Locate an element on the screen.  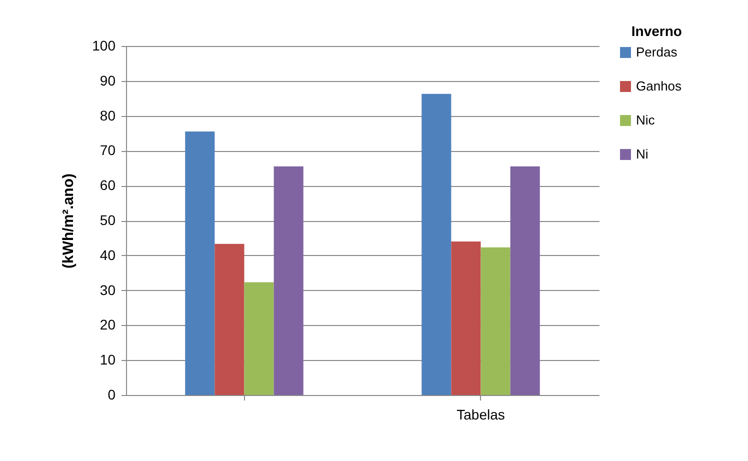
legend-label: Nic is located at coordinates (646, 120).